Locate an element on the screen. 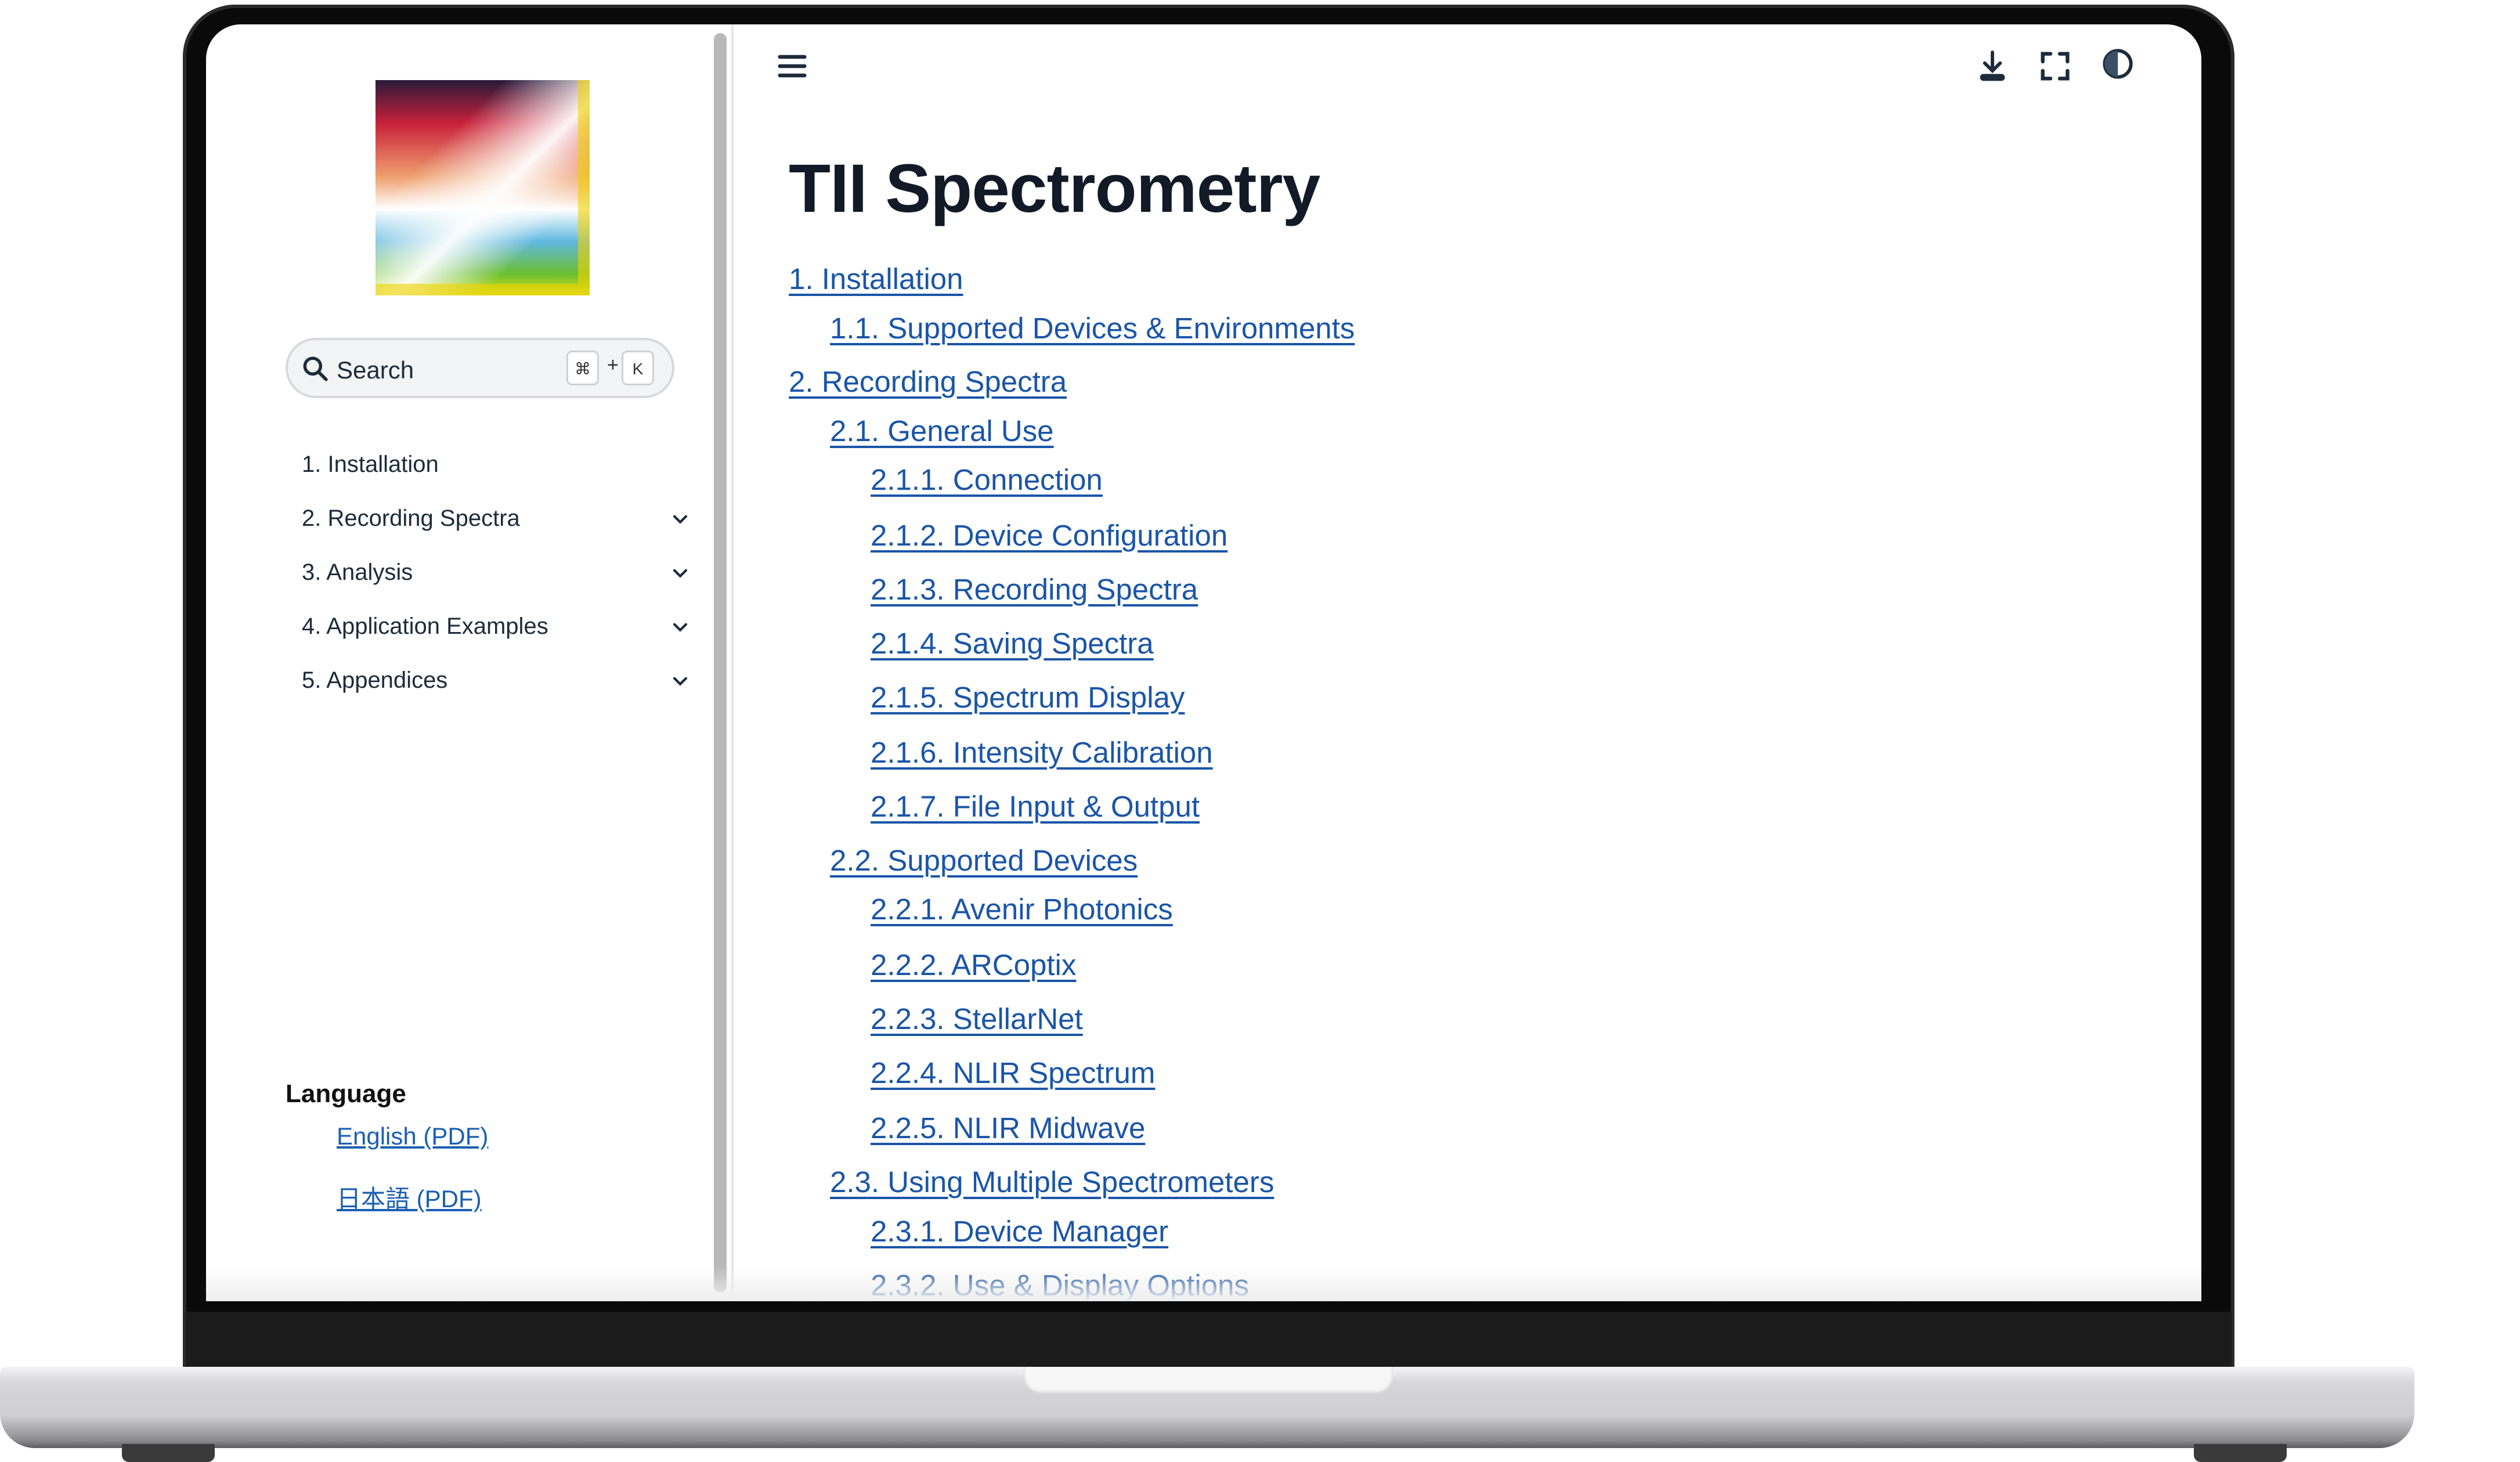 The image size is (2520, 1462). toc-link: 2.1.1. Connection is located at coordinates (987, 479).